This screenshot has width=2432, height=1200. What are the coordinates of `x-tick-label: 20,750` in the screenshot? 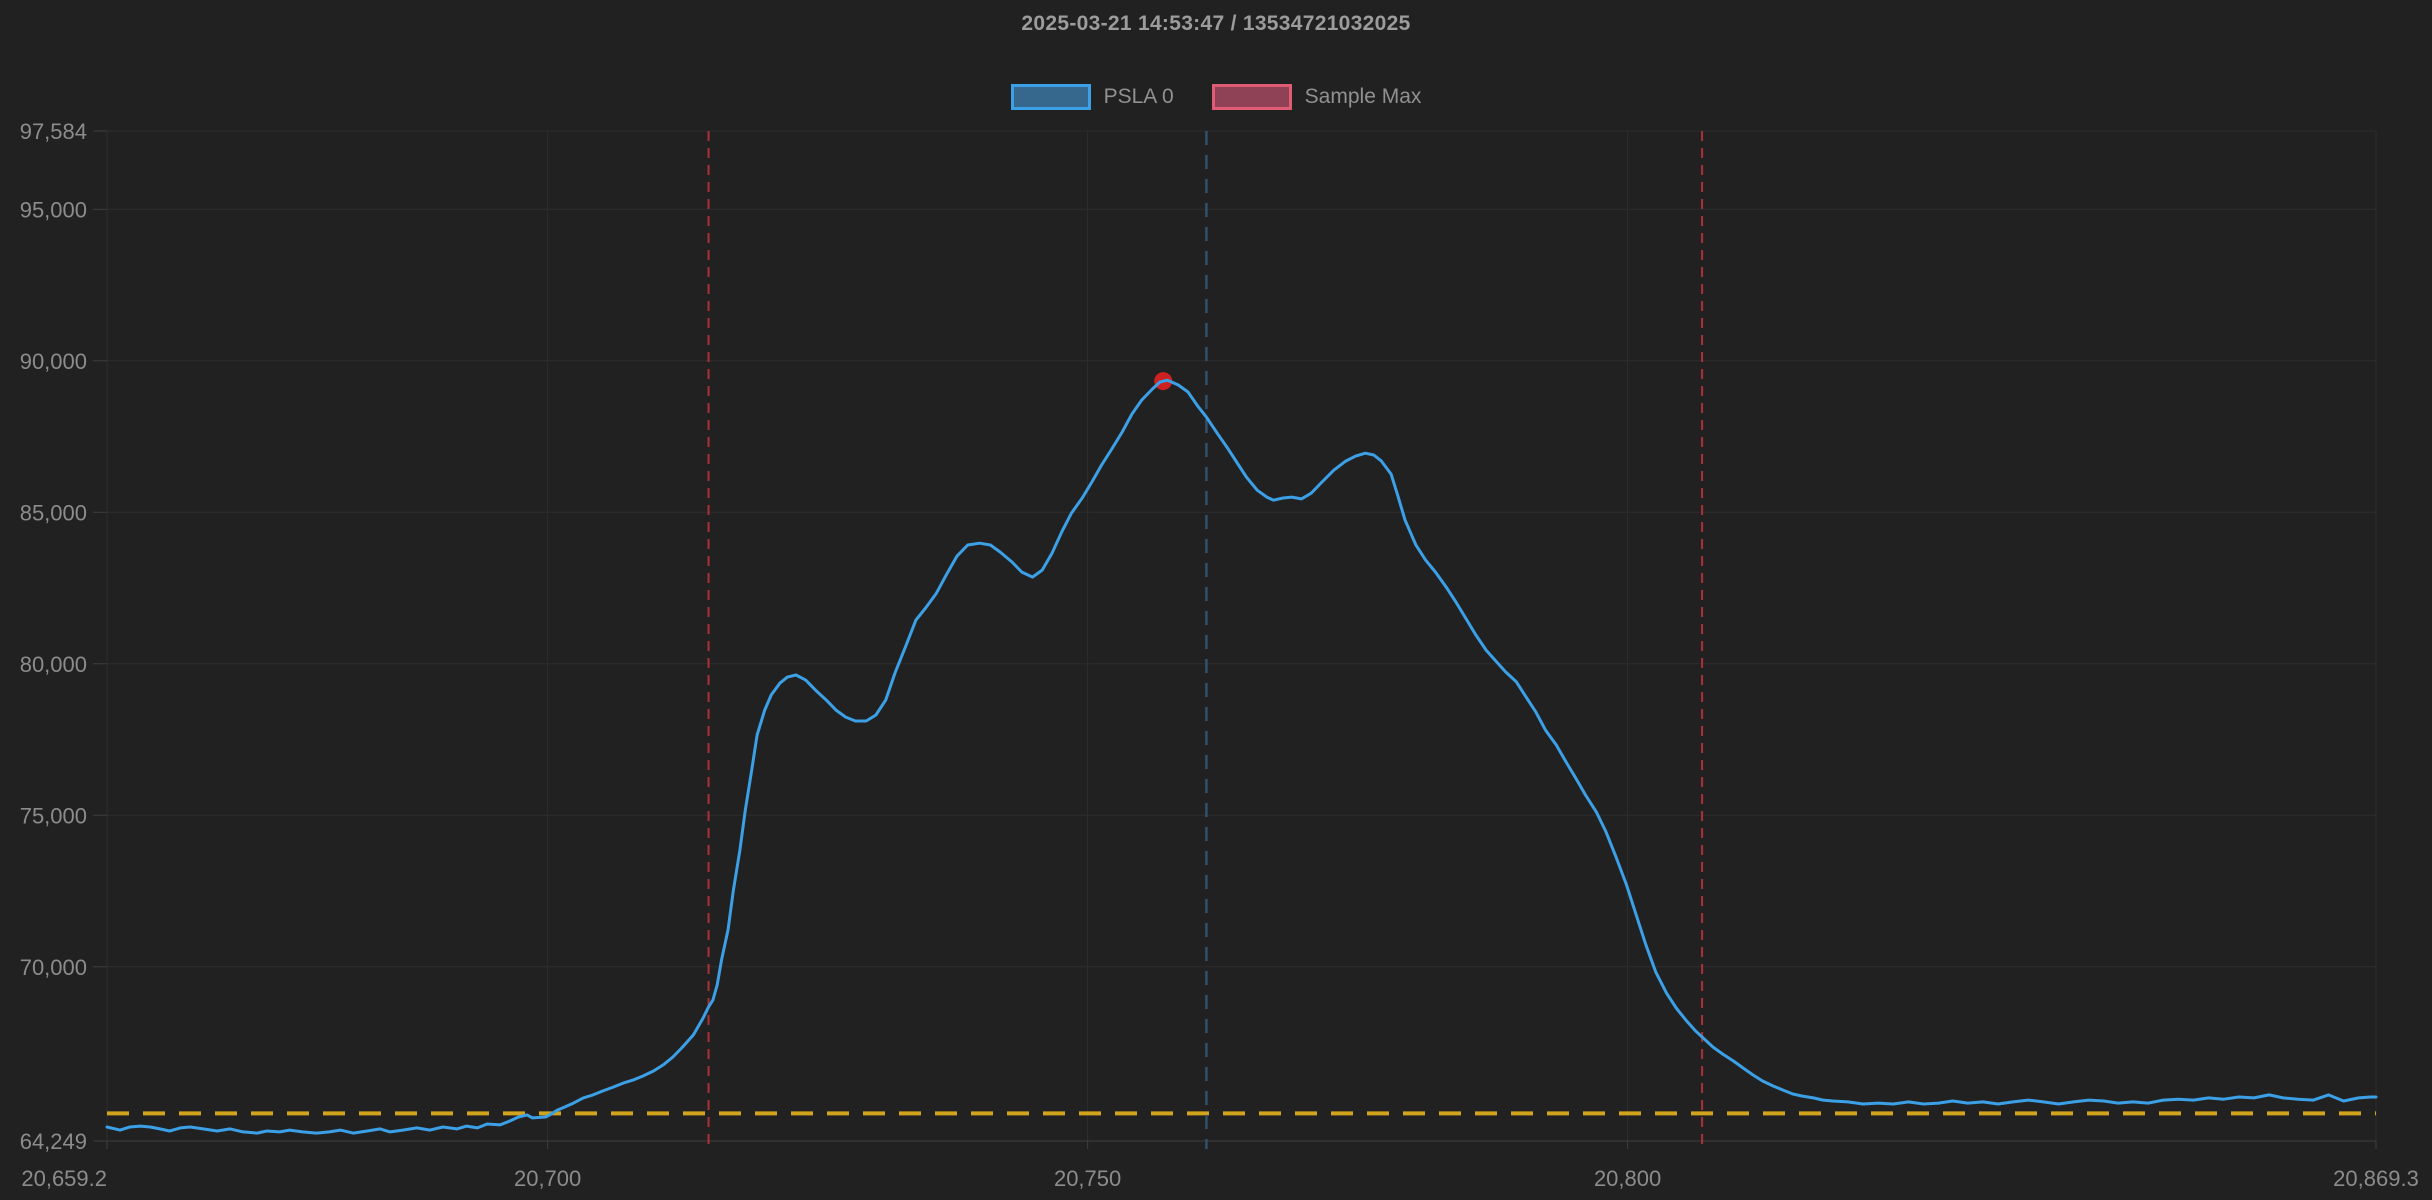 It's located at (1087, 1178).